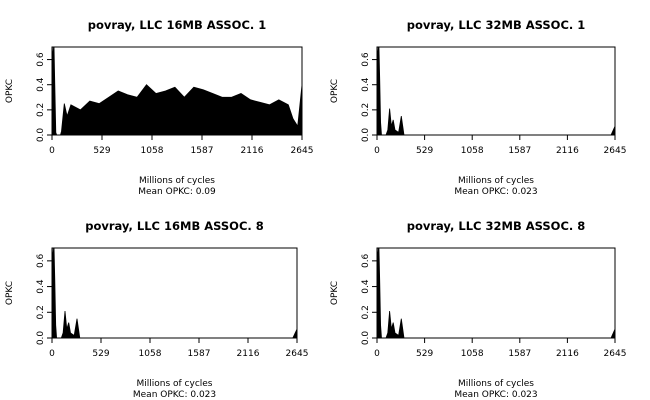 This screenshot has width=650, height=400. What do you see at coordinates (177, 25) in the screenshot?
I see `chart-title: povray, LLC 16MB ASSOC. 1` at bounding box center [177, 25].